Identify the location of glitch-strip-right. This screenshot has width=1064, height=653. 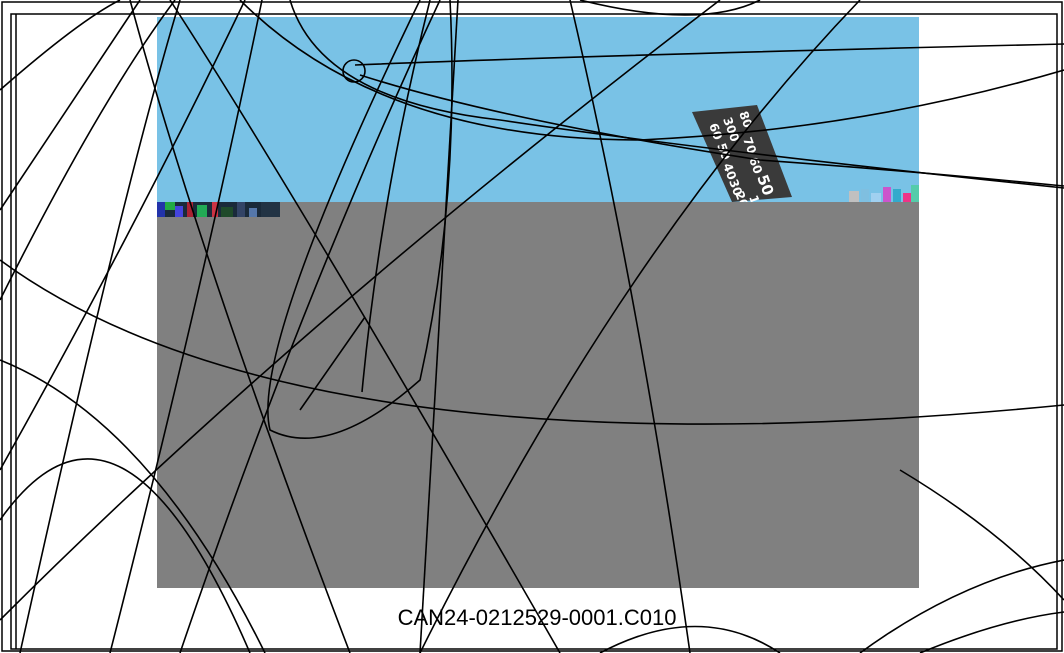
(884, 193).